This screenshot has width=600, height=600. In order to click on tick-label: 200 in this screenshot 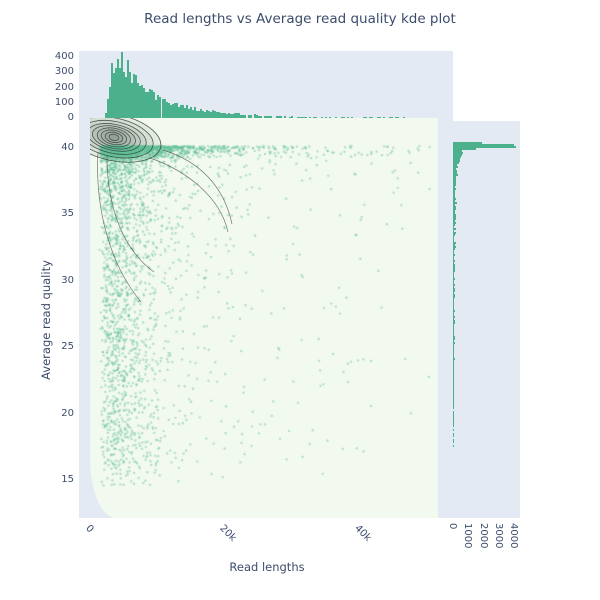, I will do `click(64, 87)`.